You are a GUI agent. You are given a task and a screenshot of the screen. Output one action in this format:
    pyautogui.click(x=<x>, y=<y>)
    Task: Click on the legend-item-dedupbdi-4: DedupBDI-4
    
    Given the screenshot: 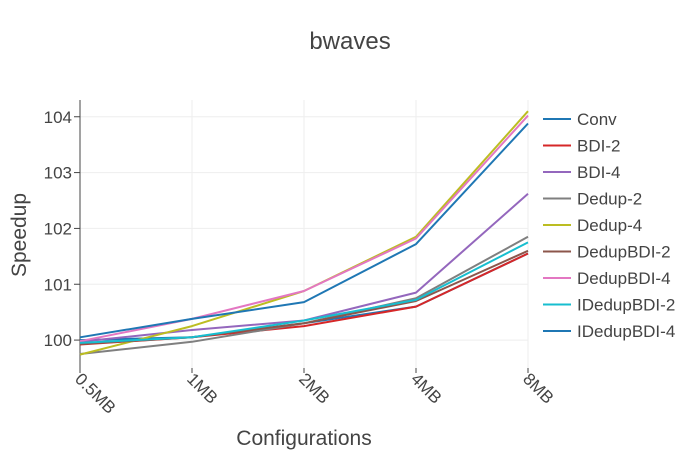 What is the action you would take?
    pyautogui.click(x=607, y=278)
    